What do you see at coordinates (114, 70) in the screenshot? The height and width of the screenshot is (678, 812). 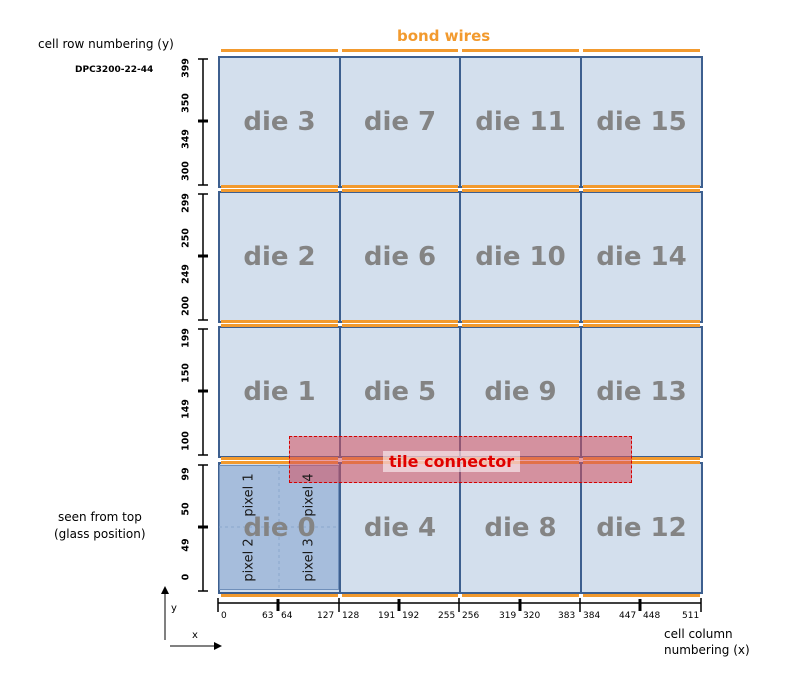 I see `device-id-label: DPC3200-22-44` at bounding box center [114, 70].